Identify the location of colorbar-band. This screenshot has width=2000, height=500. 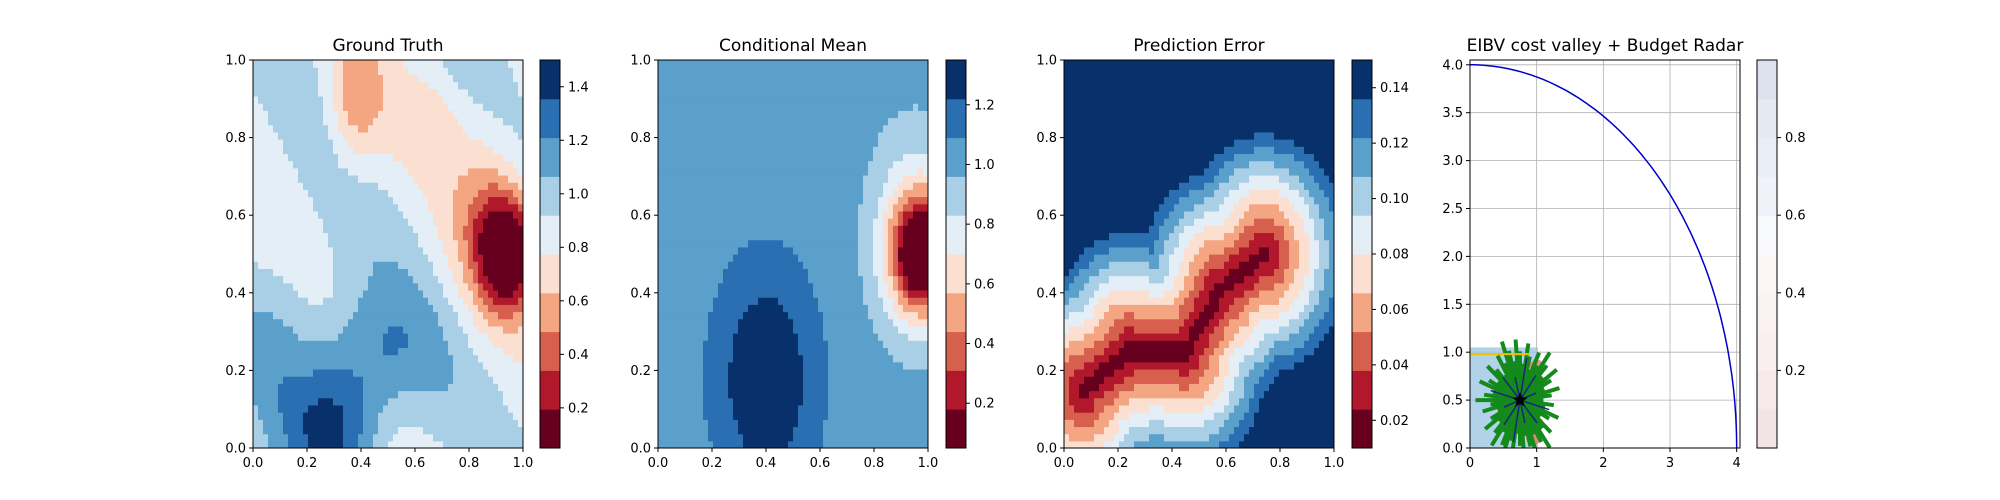
(550, 351).